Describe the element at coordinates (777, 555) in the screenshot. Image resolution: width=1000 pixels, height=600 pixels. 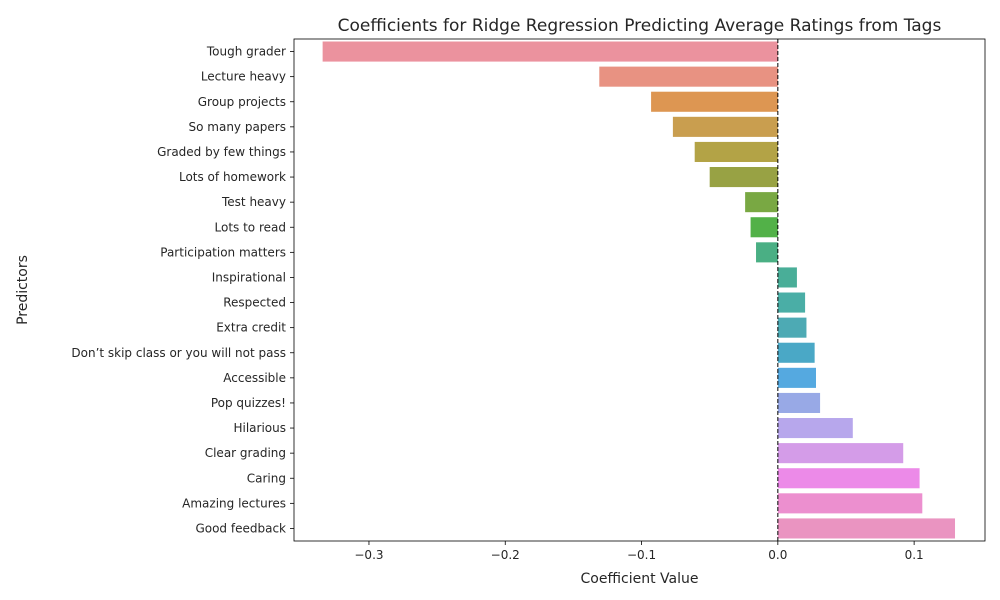
I see `x-tick-label: 0.0` at that location.